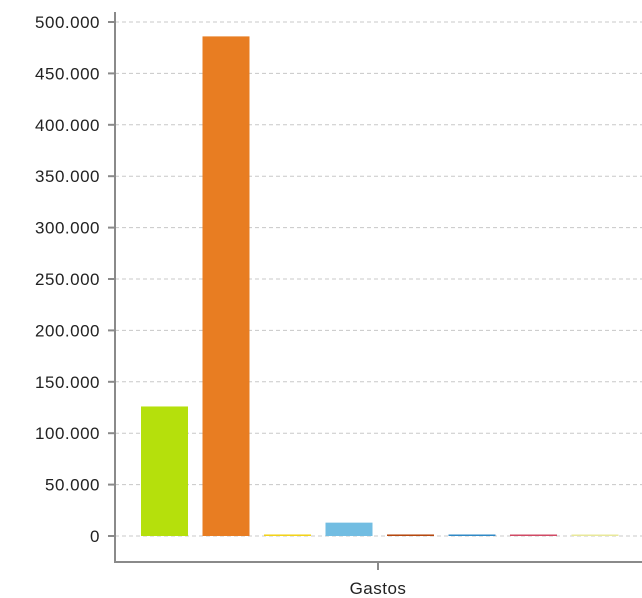  Describe the element at coordinates (67, 228) in the screenshot. I see `y-tick-label: 300.000` at that location.